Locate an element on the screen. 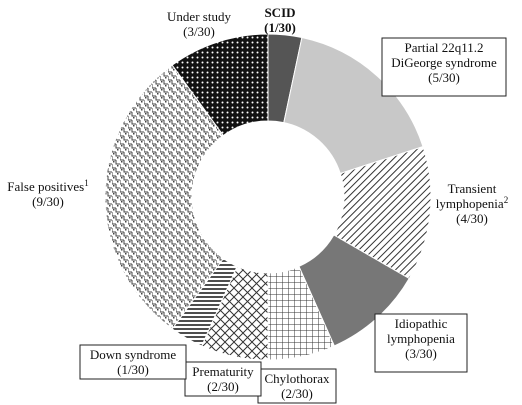 This screenshot has width=522, height=405. label-line: Chylothorax is located at coordinates (297, 378).